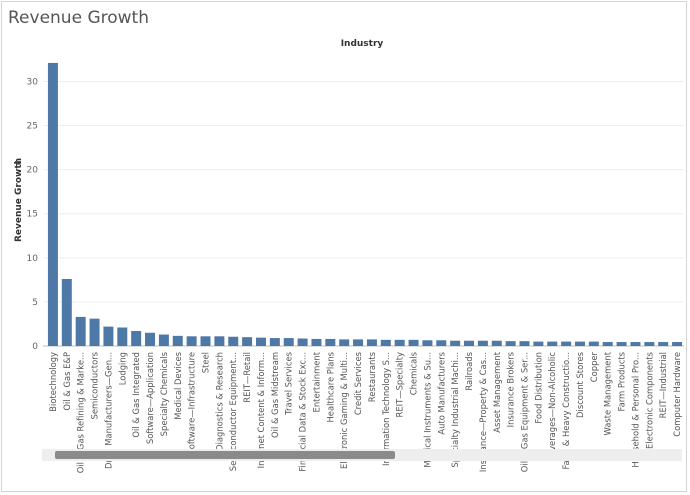 The image size is (690, 495). I want to click on x-tick-label: Oil & Gas Integrated, so click(136, 395).